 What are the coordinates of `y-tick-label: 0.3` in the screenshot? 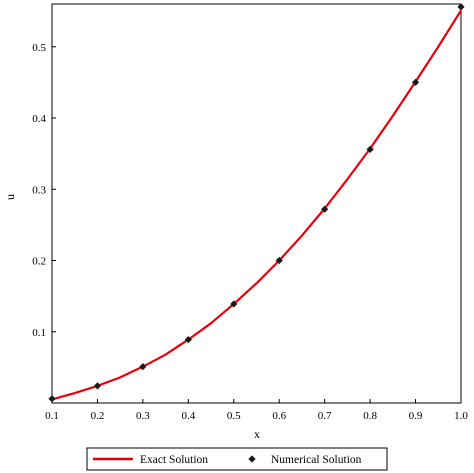 It's located at (39, 190).